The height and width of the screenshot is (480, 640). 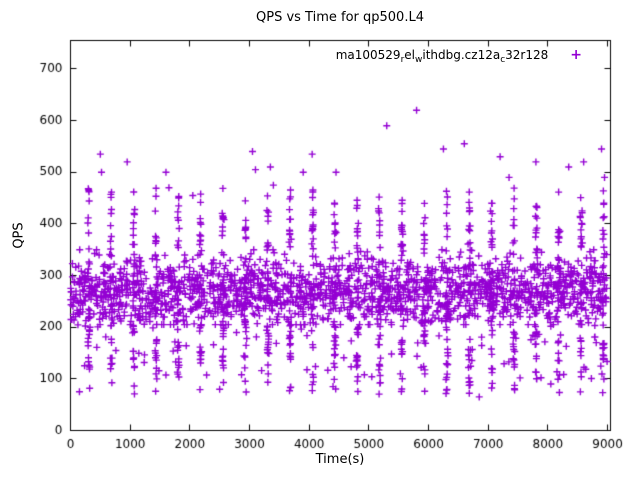 I want to click on legend-text-segment: c, so click(x=503, y=60).